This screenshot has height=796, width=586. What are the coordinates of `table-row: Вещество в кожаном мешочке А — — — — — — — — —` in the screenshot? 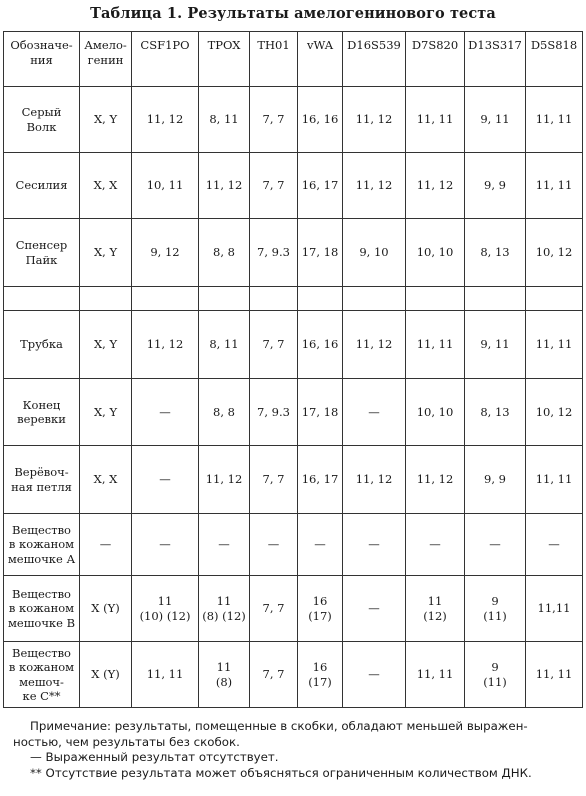 It's located at (293, 544).